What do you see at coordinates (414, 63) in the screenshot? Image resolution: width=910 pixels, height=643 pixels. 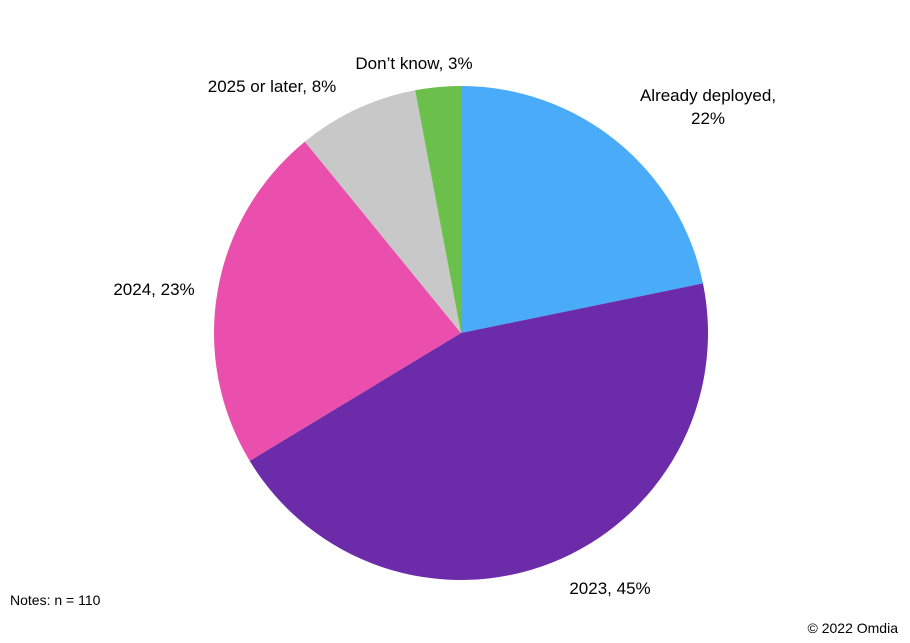 I see `data-label: Don’t know, 3%` at bounding box center [414, 63].